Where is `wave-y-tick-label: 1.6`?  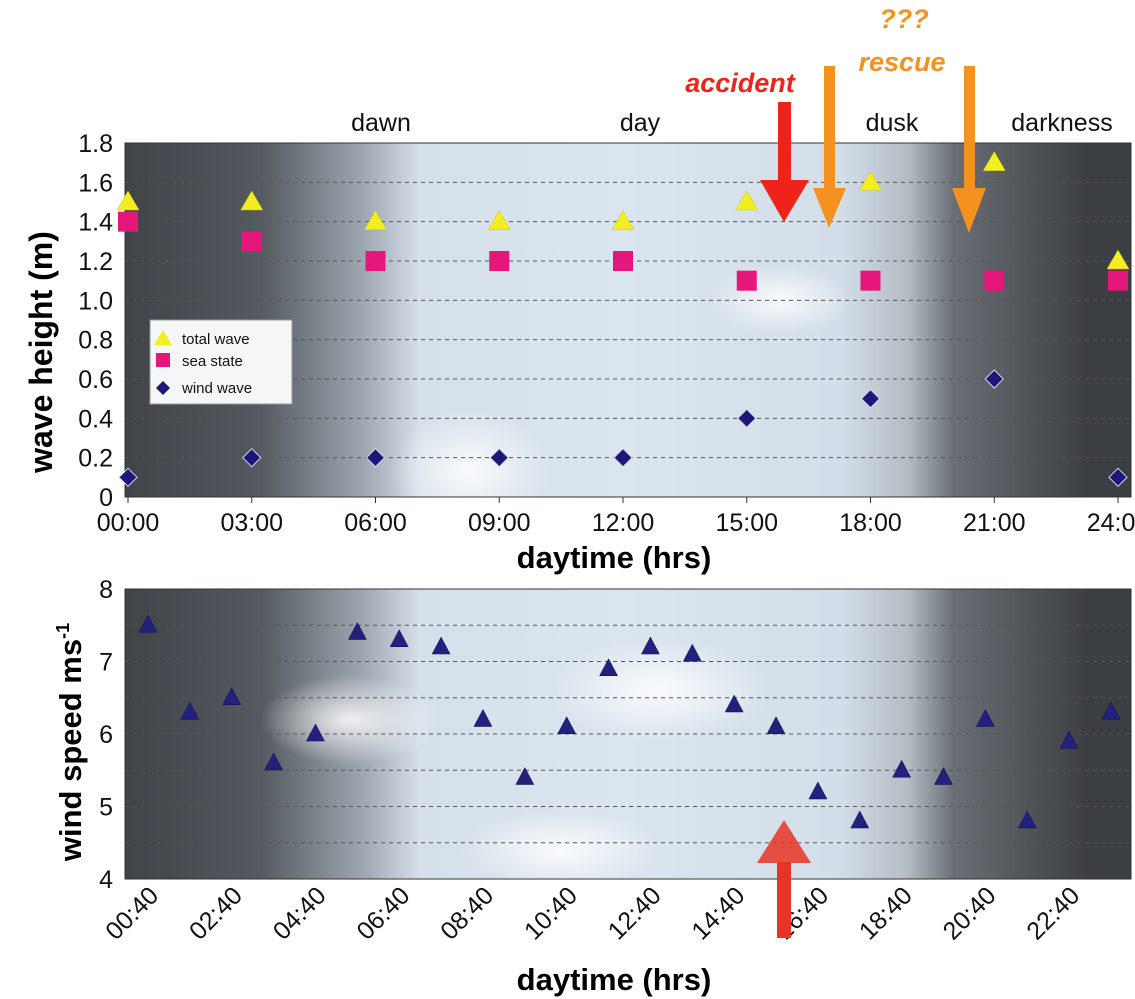 wave-y-tick-label: 1.6 is located at coordinates (95, 183).